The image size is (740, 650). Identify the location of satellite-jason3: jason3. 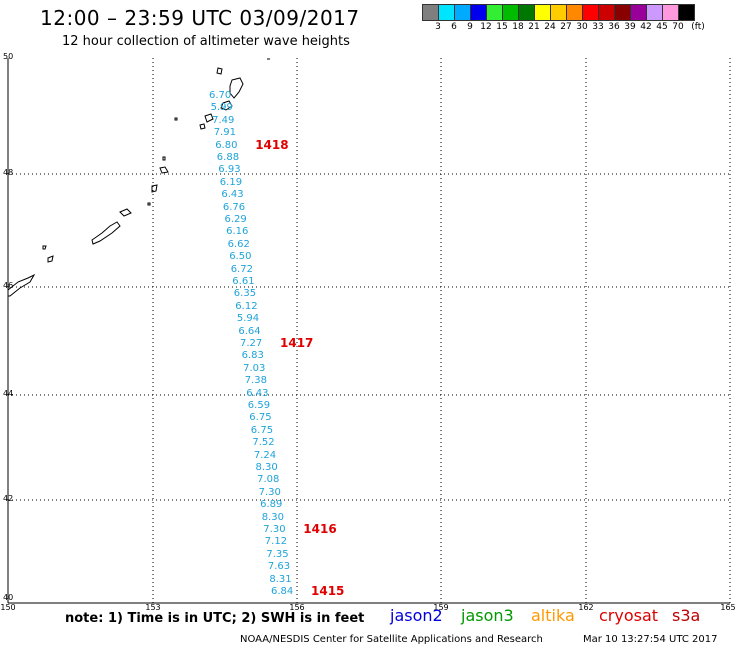
(487, 615).